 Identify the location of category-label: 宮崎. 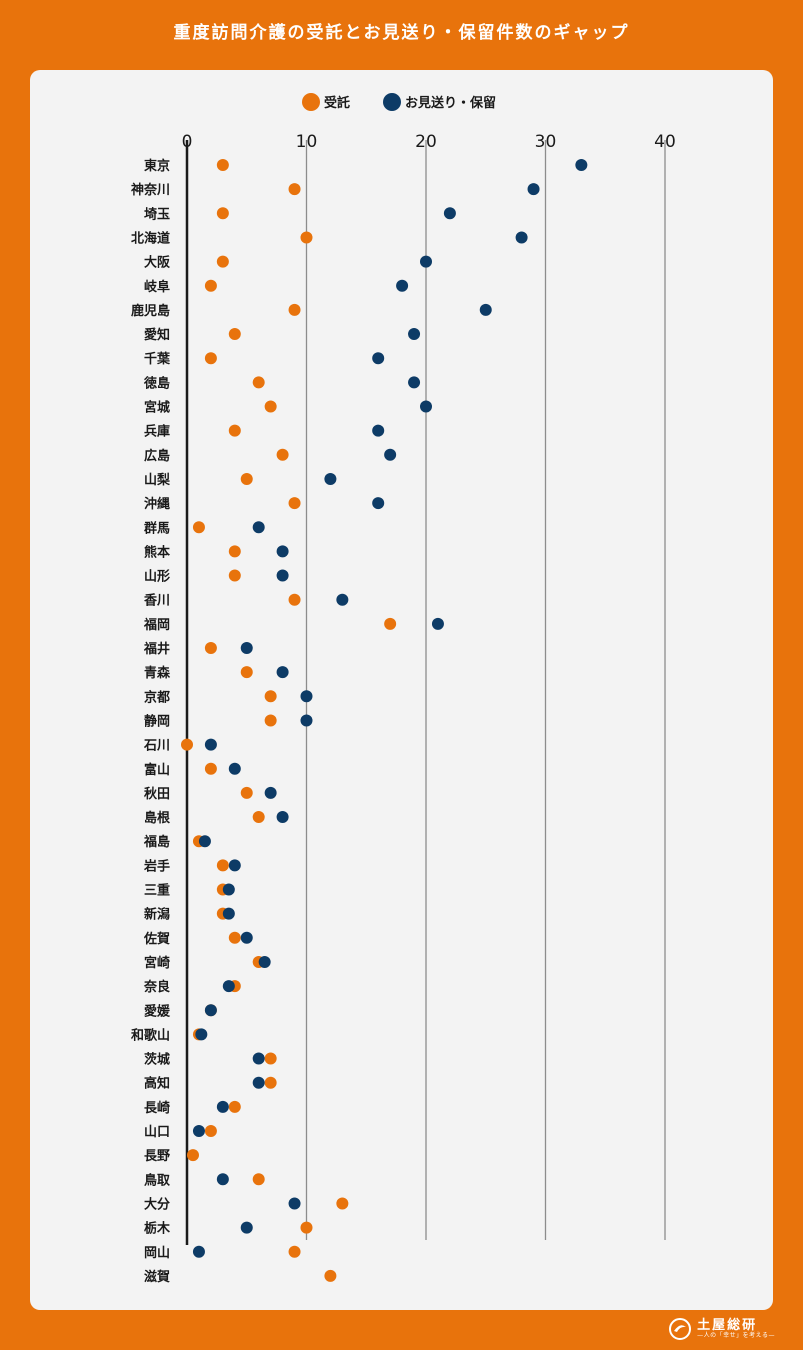
(157, 963).